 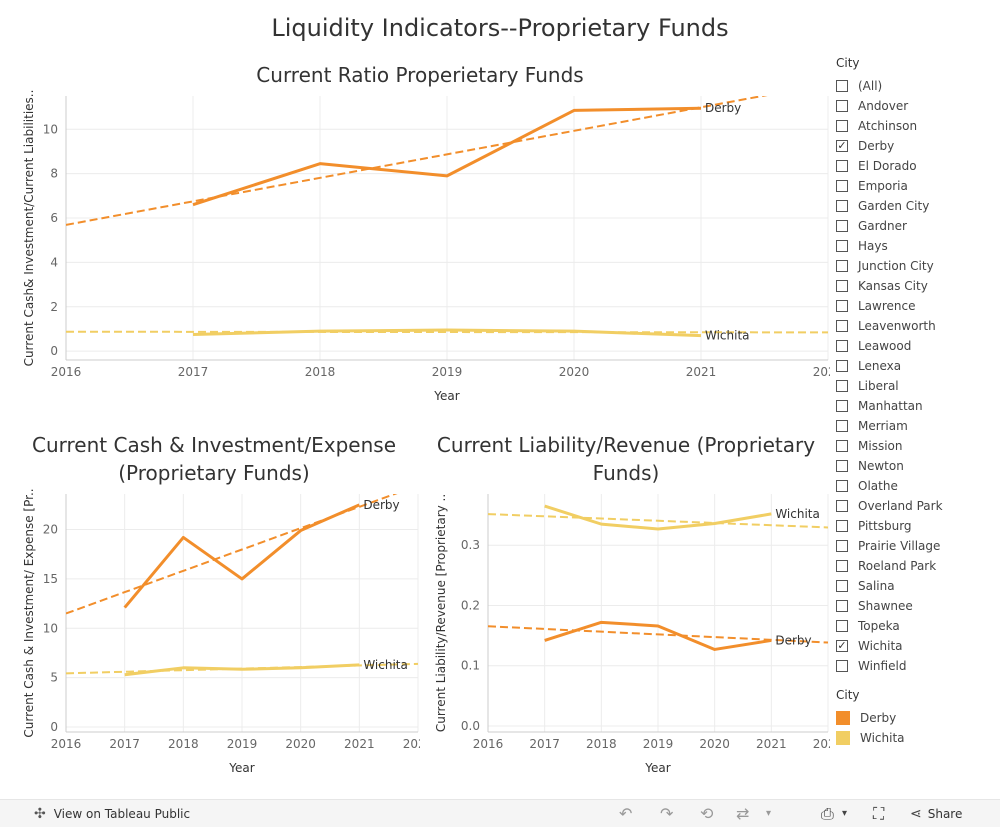 I want to click on city-filter-item: Prairie Village, so click(x=916, y=546).